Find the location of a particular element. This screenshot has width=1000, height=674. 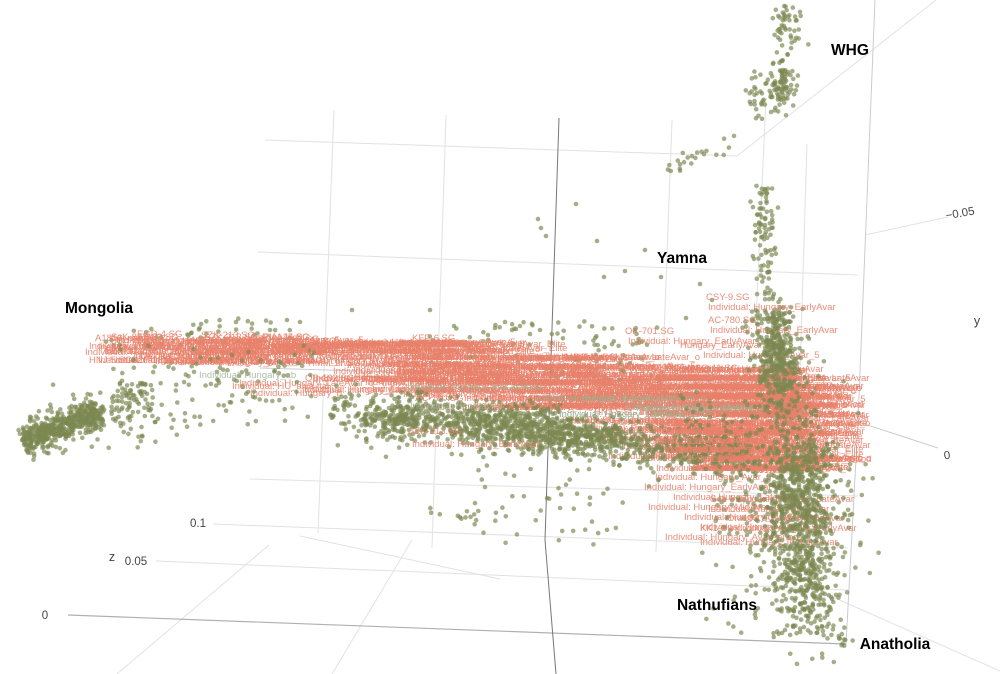

svg-text: Individual: Hungary_S is located at coordinates (456, 406).